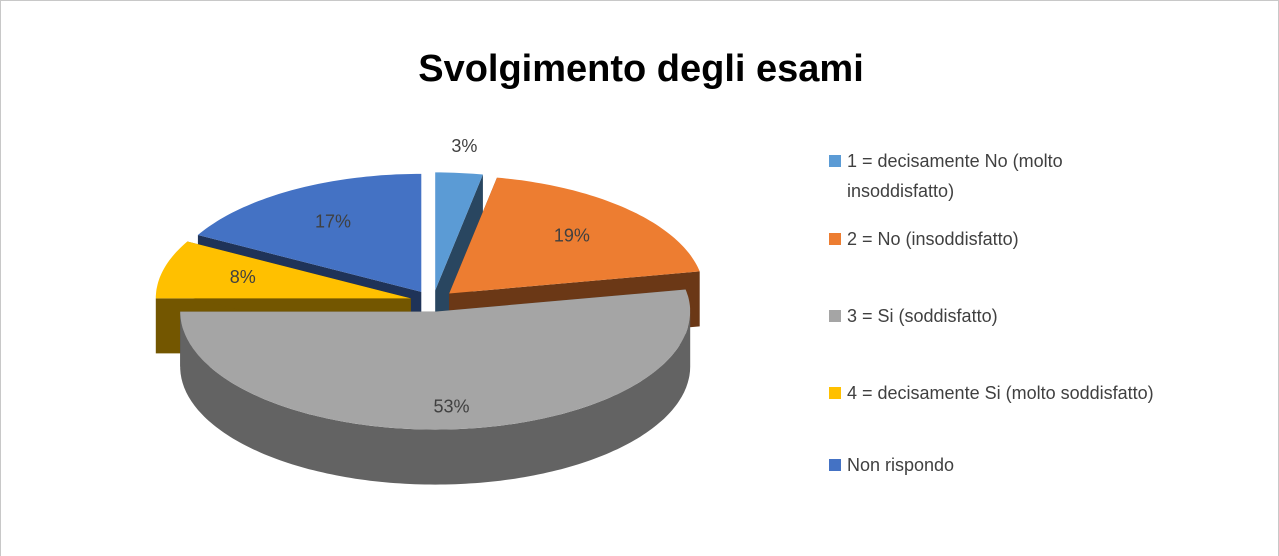 The image size is (1279, 556). What do you see at coordinates (464, 146) in the screenshot?
I see `data-label: 3%` at bounding box center [464, 146].